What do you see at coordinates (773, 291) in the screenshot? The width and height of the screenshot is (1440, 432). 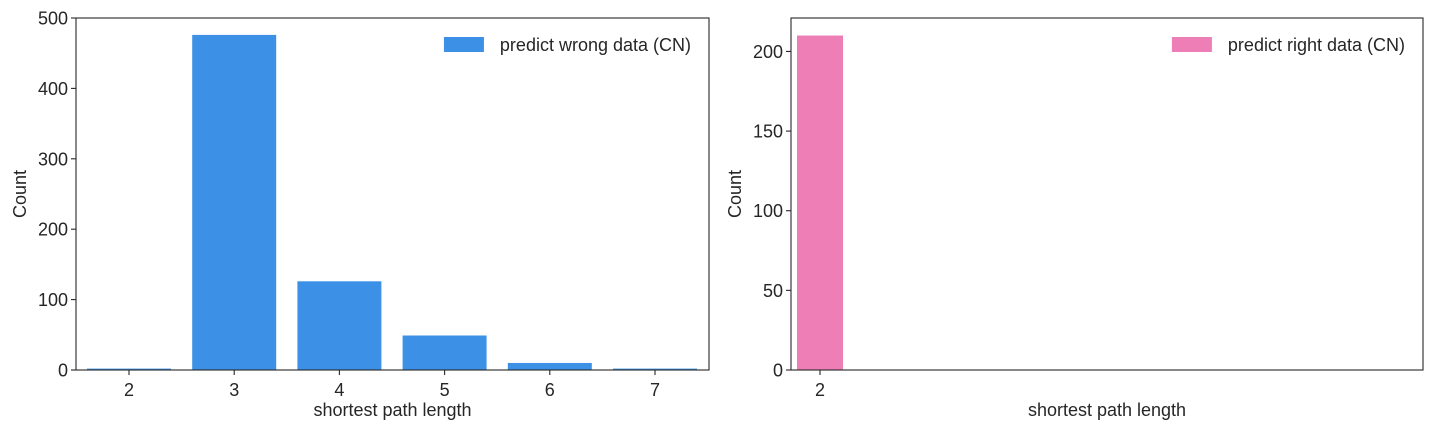 I see `y-tick-label: 50` at bounding box center [773, 291].